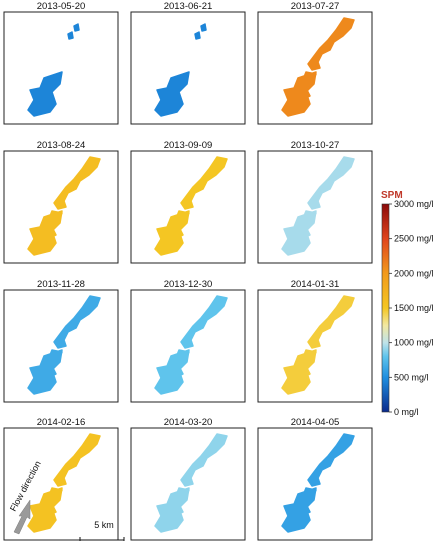 This screenshot has height=550, width=446. Describe the element at coordinates (414, 343) in the screenshot. I see `legend-tick-label: 1000 mg/l` at that location.